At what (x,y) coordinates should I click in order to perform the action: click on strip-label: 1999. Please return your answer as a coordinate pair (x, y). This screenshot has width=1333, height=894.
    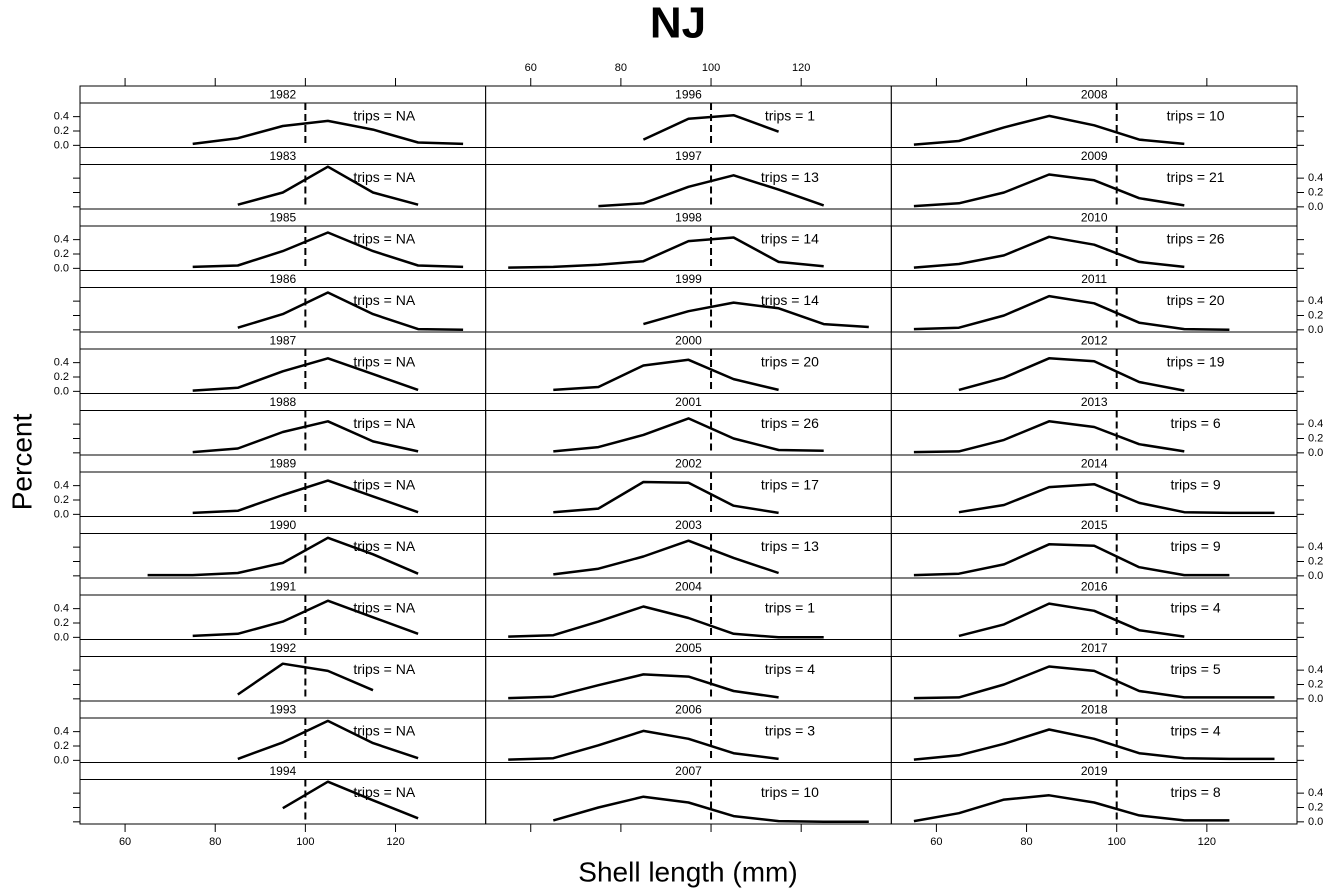
    Looking at the image, I should click on (688, 279).